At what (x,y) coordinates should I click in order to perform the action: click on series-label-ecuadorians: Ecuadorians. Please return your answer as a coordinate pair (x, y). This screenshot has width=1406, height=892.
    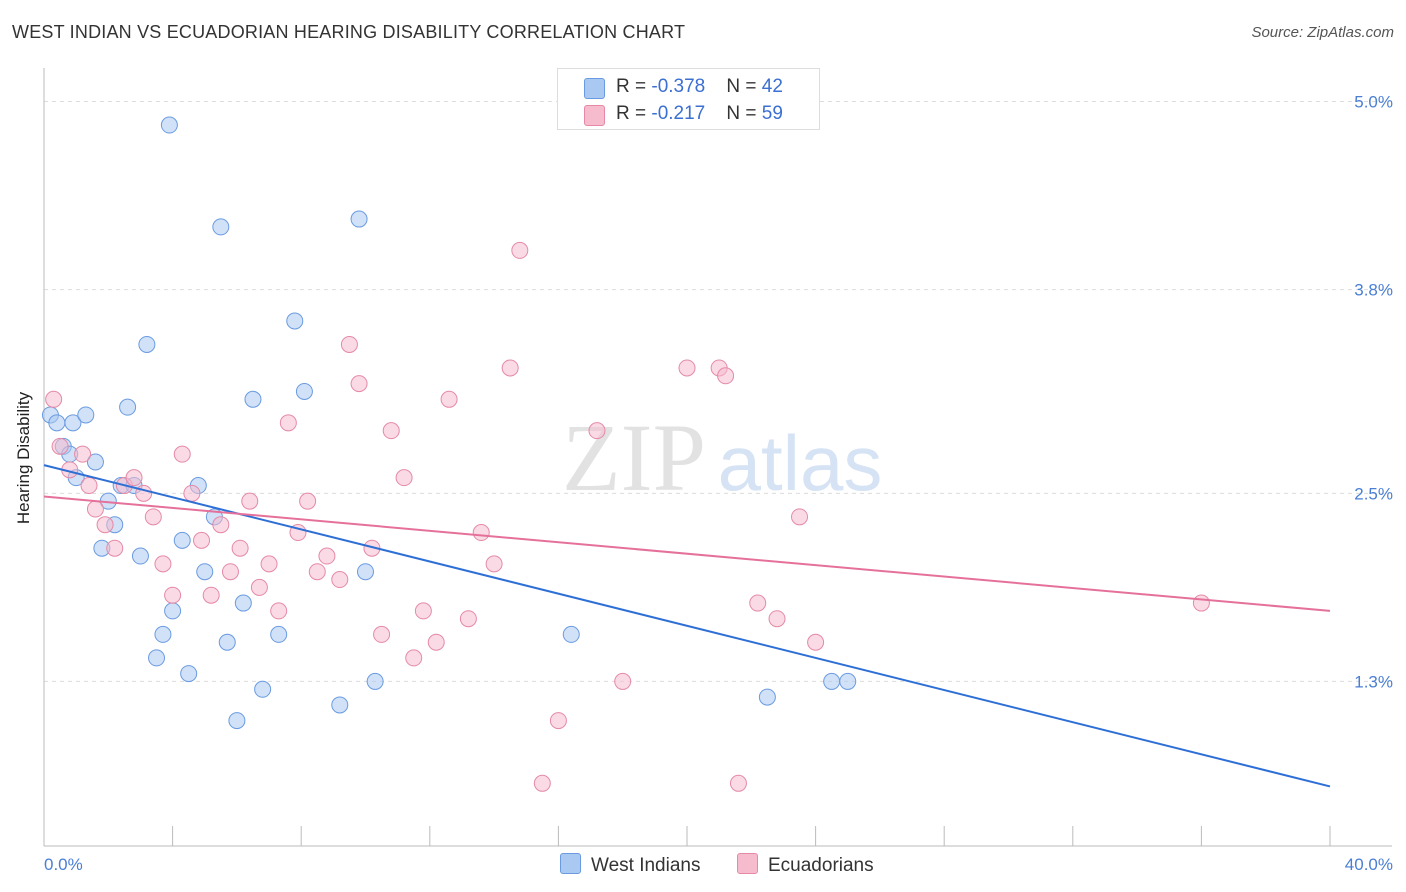
    Looking at the image, I should click on (821, 865).